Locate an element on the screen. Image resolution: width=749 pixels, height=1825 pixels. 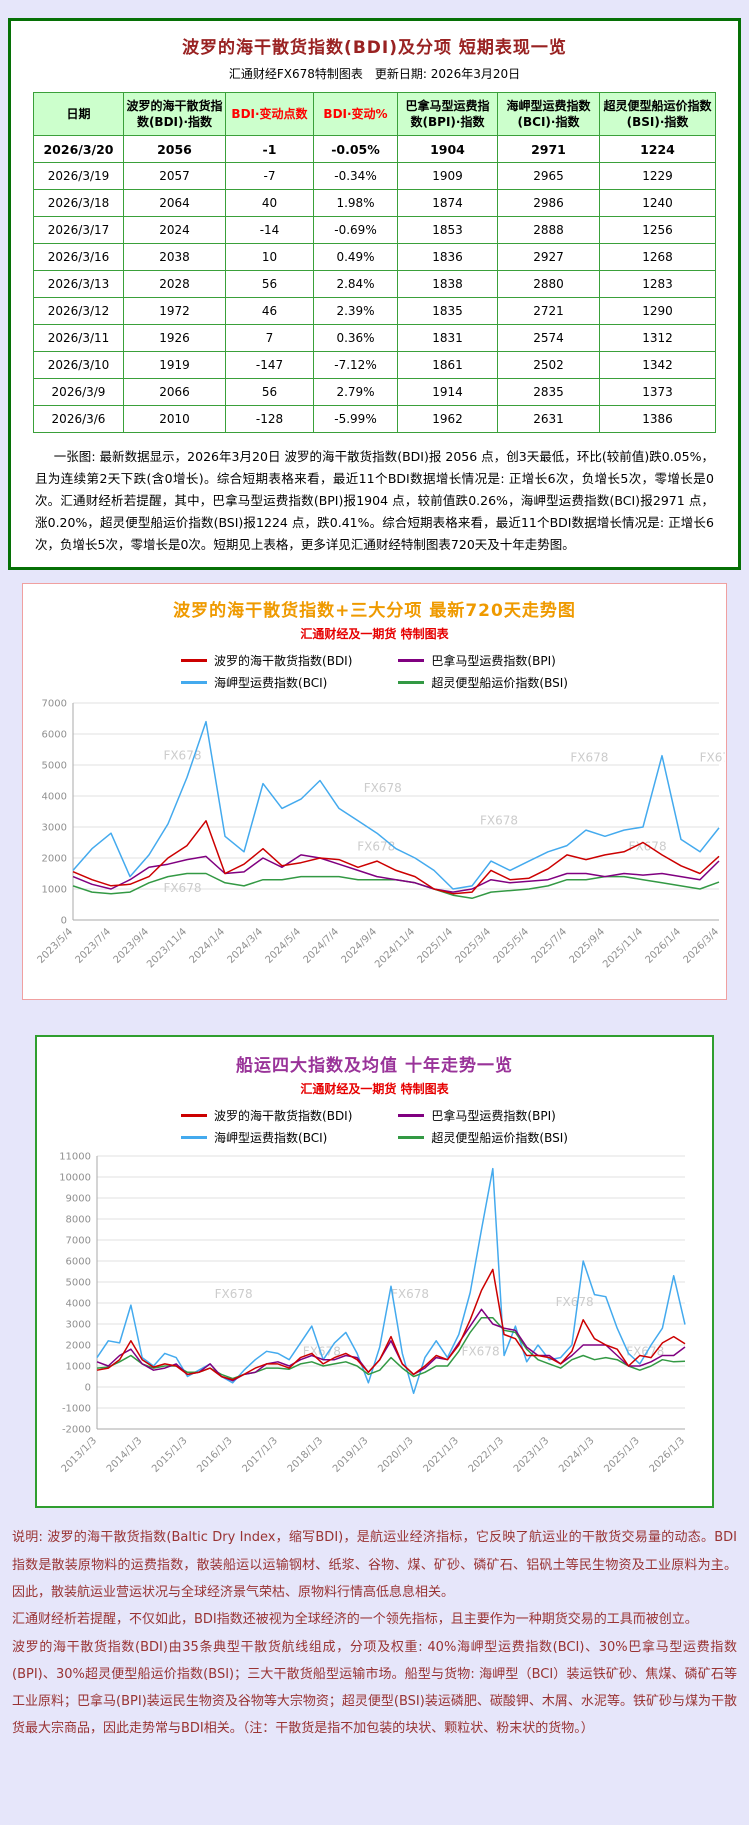
y-tick-label: 8000 is located at coordinates (77, 1220).